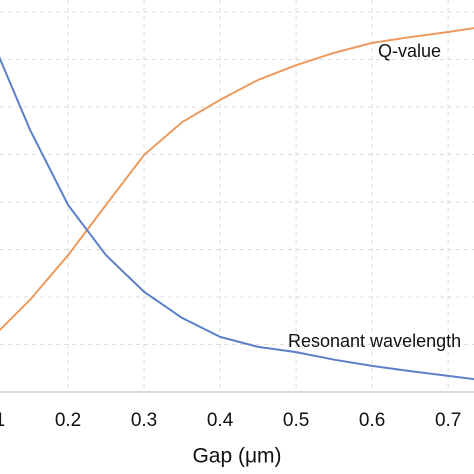  I want to click on series-label: Q-value, so click(409, 51).